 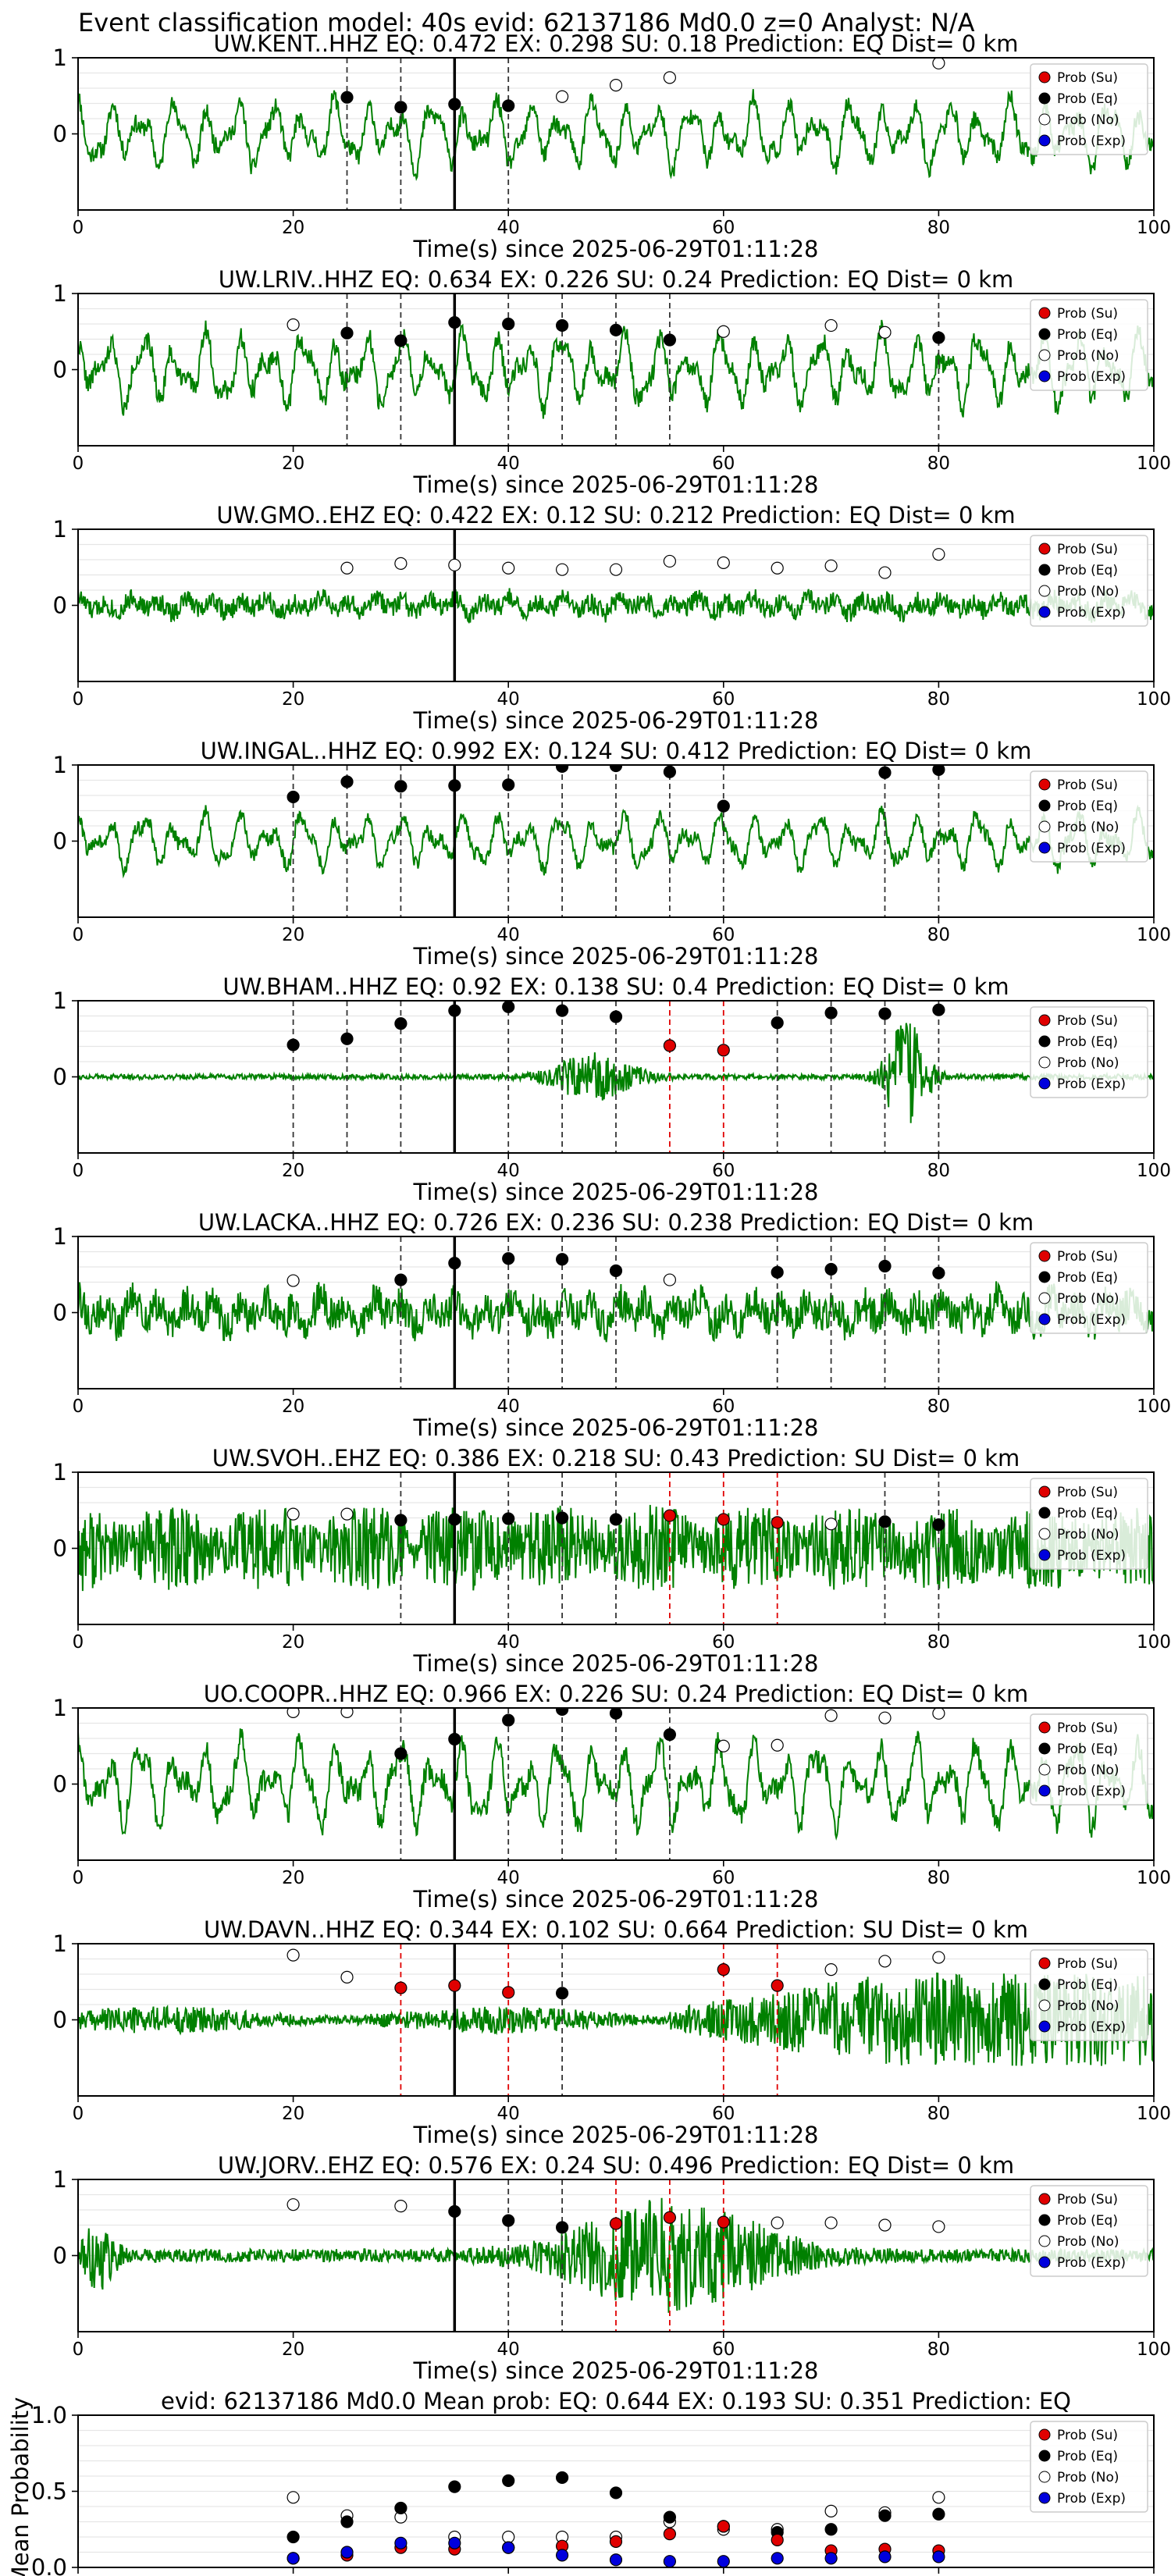 What do you see at coordinates (1044, 2220) in the screenshot?
I see `legend-marker-eq` at bounding box center [1044, 2220].